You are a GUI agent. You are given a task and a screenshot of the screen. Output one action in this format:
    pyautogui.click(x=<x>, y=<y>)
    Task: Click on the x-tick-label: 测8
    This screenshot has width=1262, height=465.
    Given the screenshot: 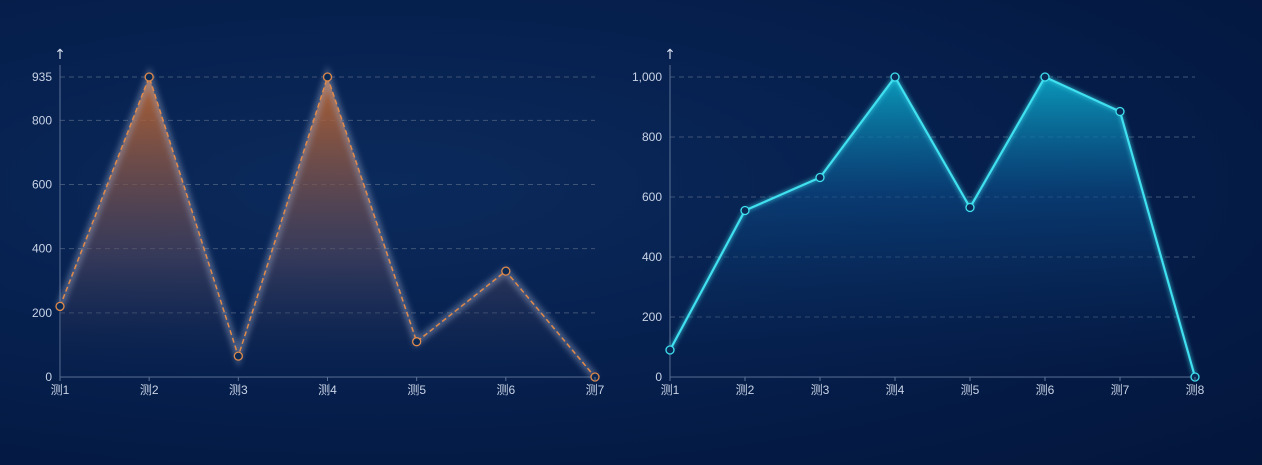 What is the action you would take?
    pyautogui.click(x=1195, y=390)
    